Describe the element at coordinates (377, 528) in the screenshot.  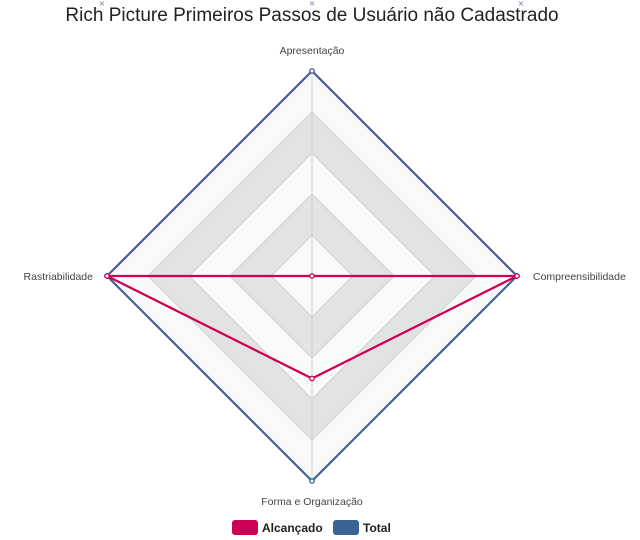
I see `legend-label-2: Total` at that location.